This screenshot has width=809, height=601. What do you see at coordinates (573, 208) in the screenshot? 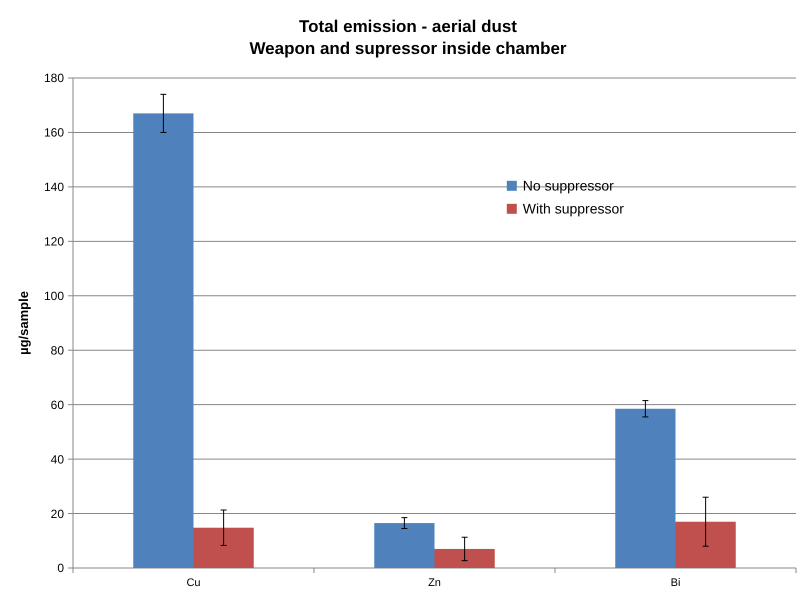
I see `legend-label: With suppressor` at bounding box center [573, 208].